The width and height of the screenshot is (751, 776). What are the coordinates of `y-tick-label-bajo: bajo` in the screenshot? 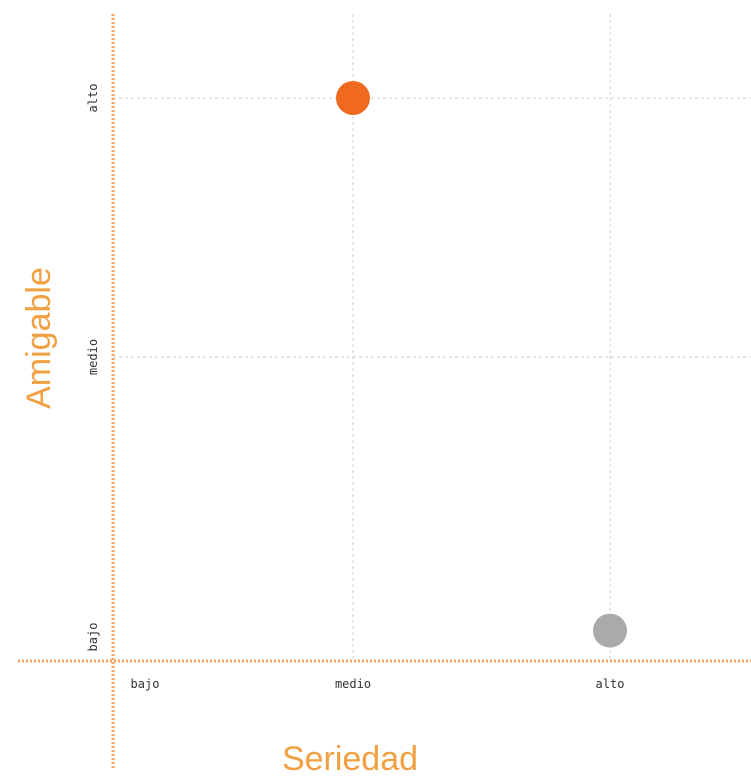 It's located at (93, 637).